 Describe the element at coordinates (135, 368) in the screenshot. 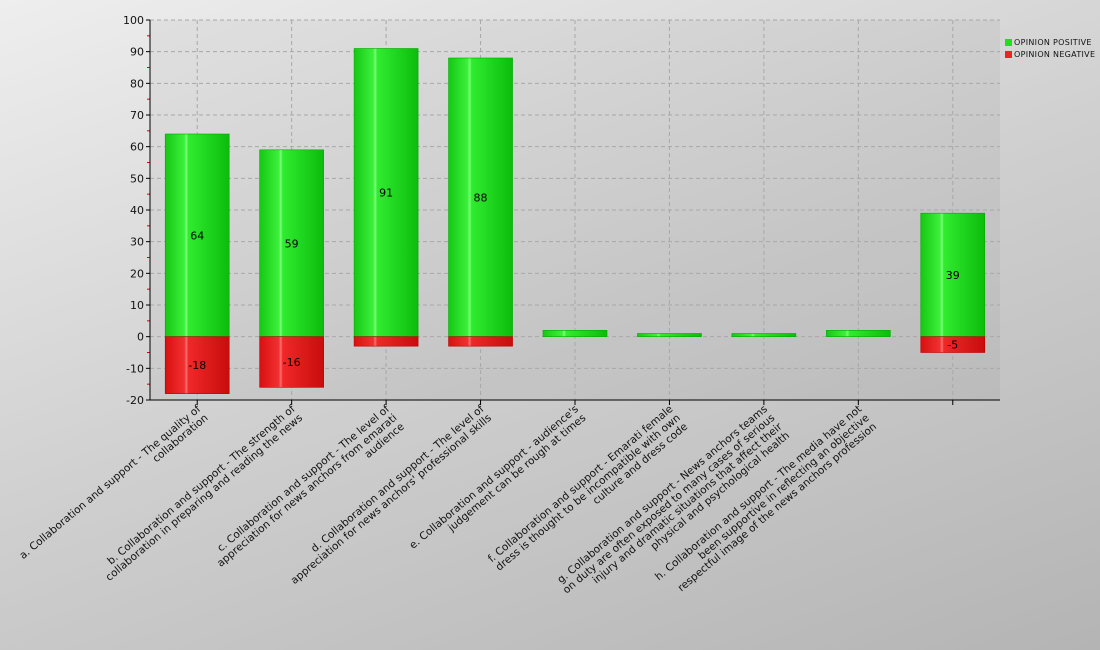

I see `y-tick-label: -10` at that location.